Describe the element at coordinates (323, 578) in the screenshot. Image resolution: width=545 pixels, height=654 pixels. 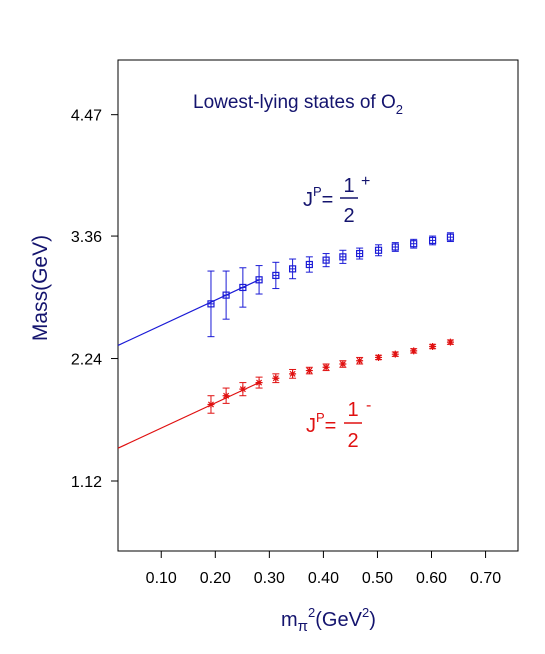
I see `x-tick-label: 0.40` at that location.